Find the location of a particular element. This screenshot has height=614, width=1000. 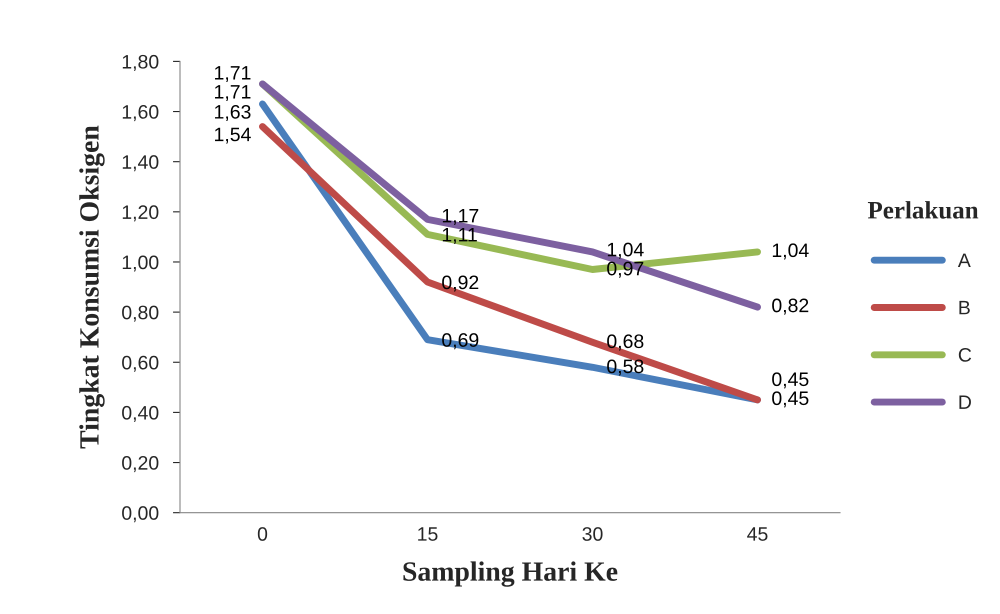

data-label: 0,82 is located at coordinates (790, 306).